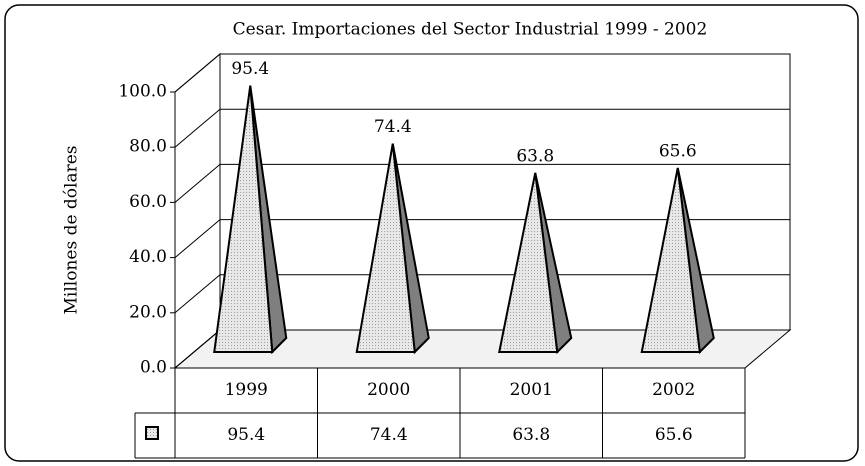 The width and height of the screenshot is (865, 466). Describe the element at coordinates (246, 390) in the screenshot. I see `x-tick-label: 1999` at that location.